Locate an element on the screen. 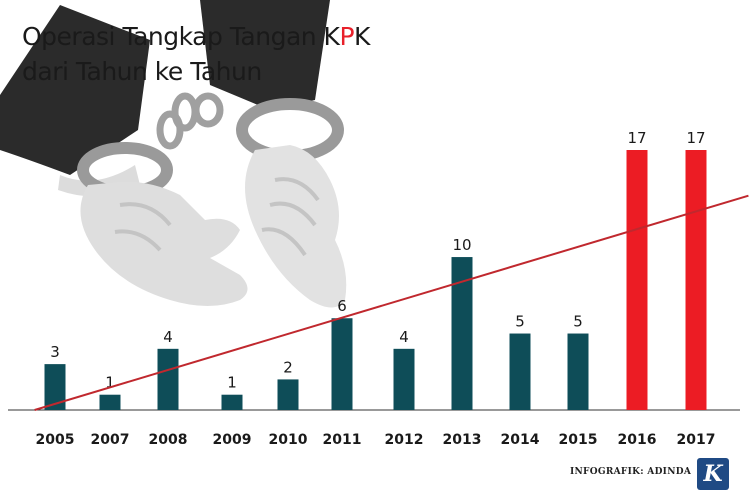 The width and height of the screenshot is (750, 499). value-label-2005: 3 is located at coordinates (55, 352).